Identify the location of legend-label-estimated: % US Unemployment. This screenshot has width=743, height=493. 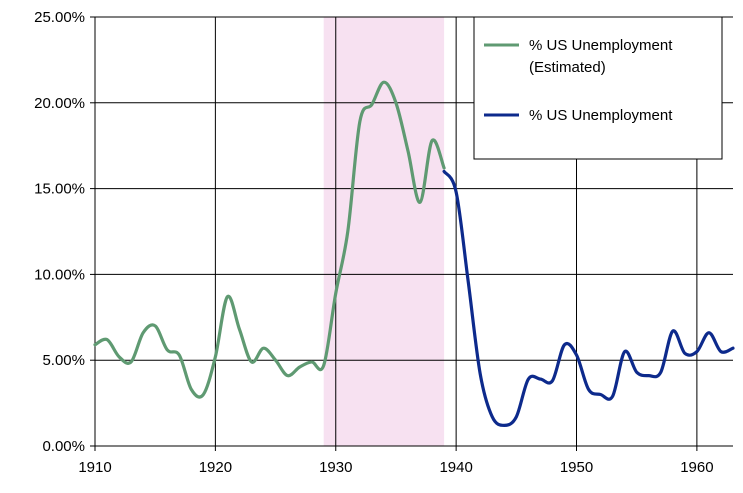
(601, 45).